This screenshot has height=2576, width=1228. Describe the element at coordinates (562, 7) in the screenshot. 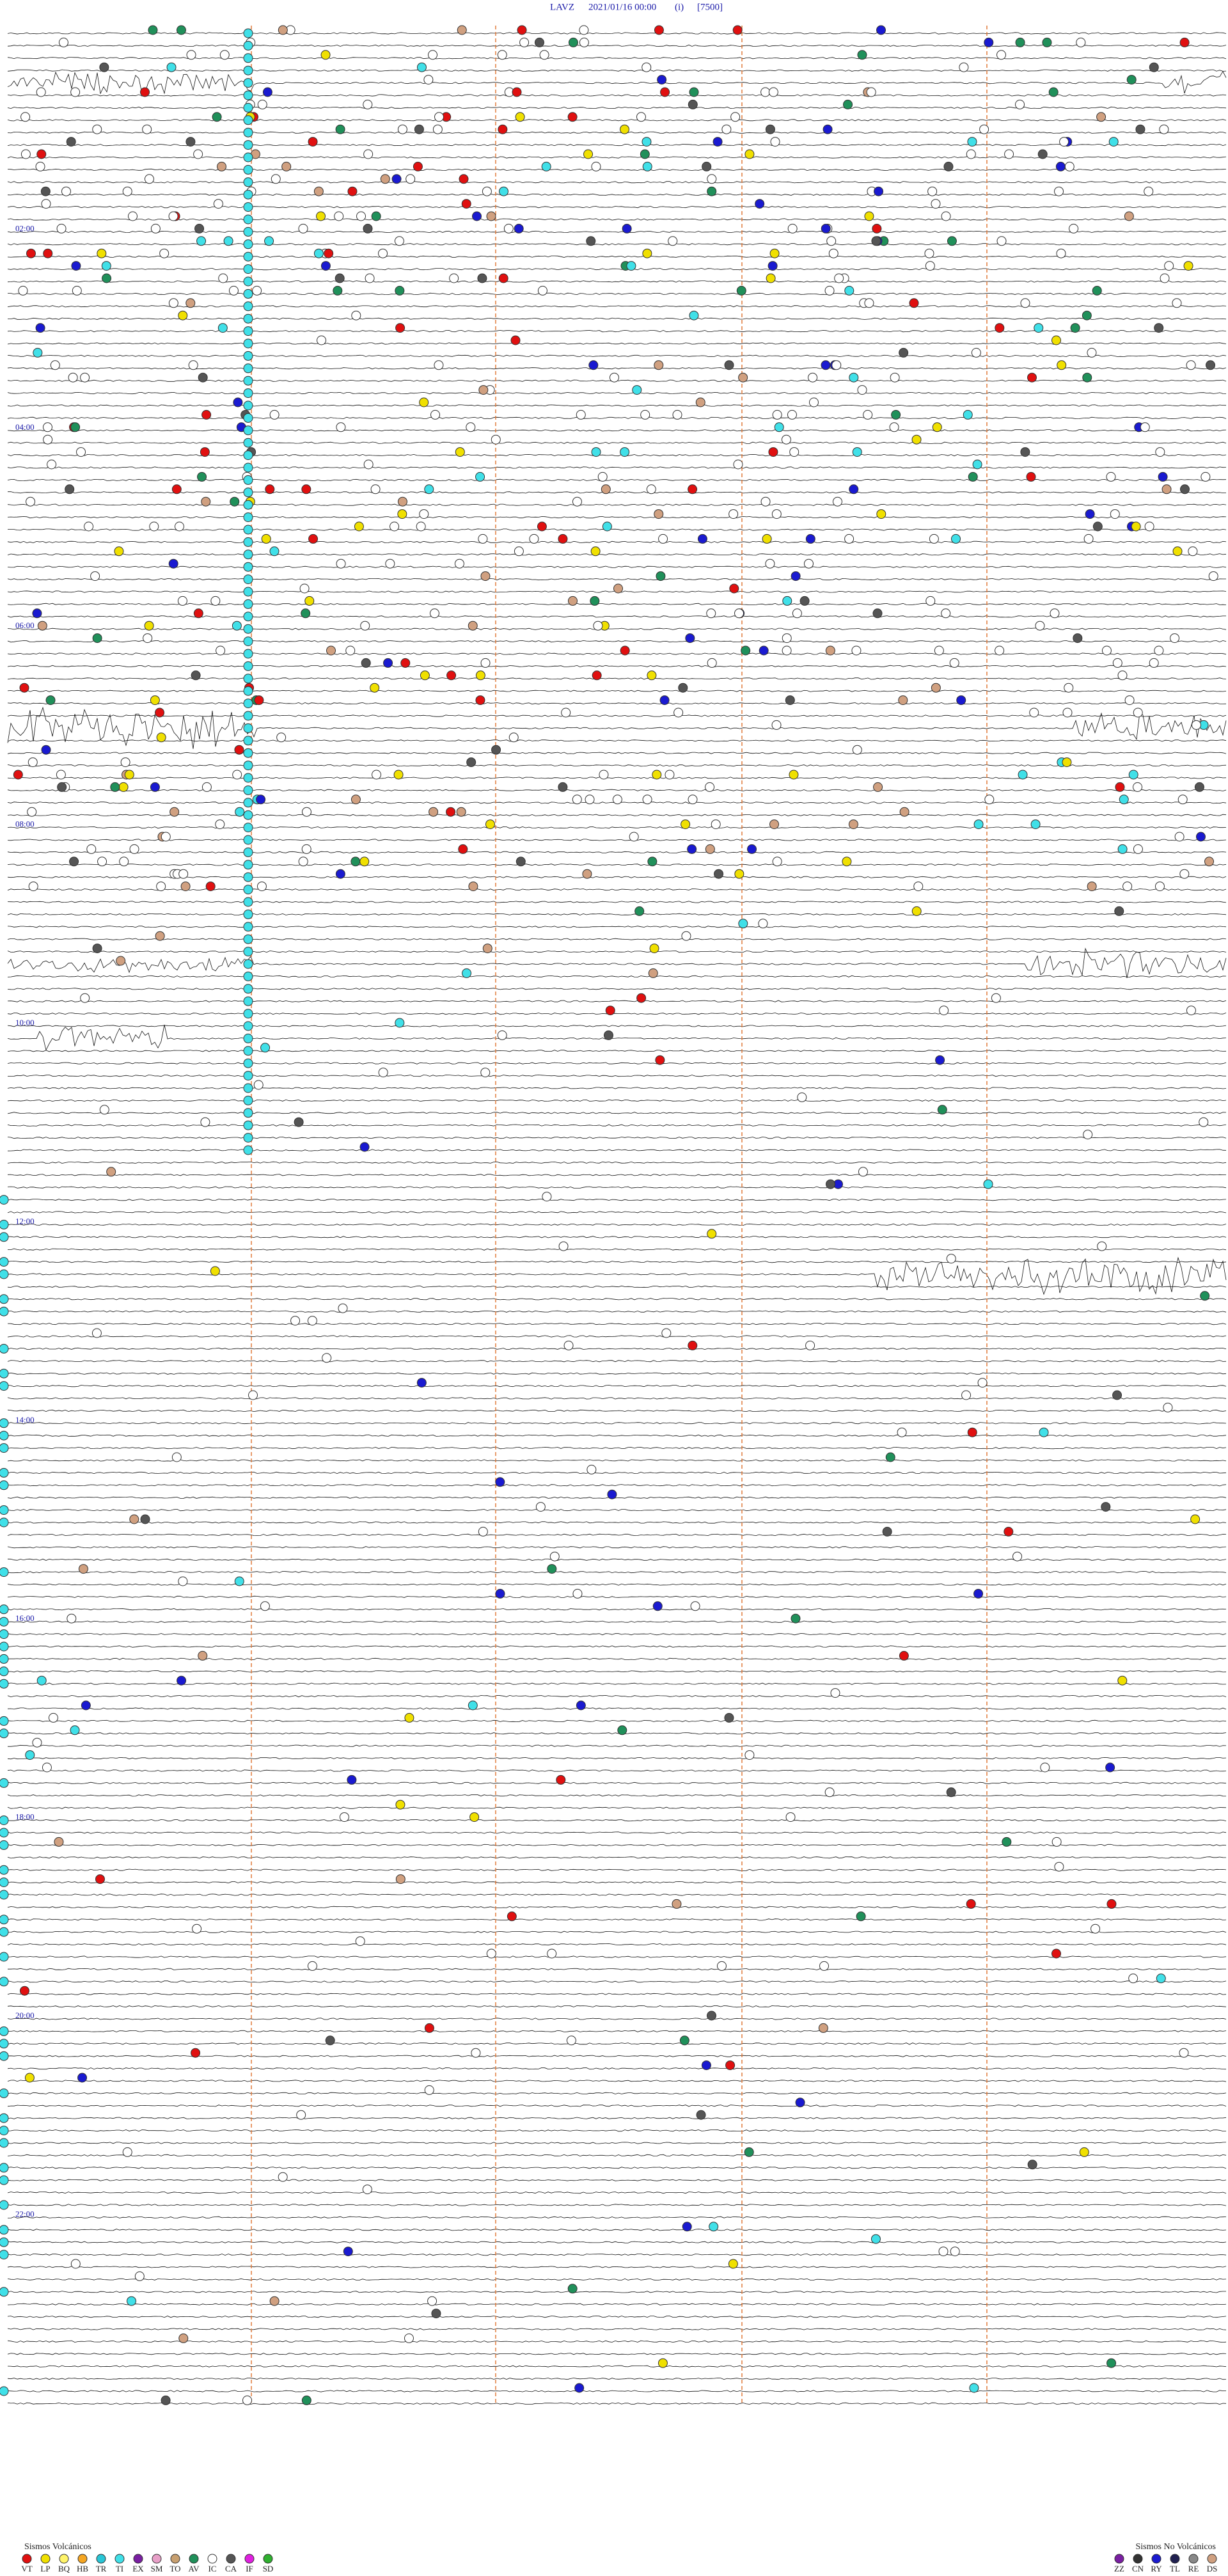

I see `station: LAVZ` at that location.